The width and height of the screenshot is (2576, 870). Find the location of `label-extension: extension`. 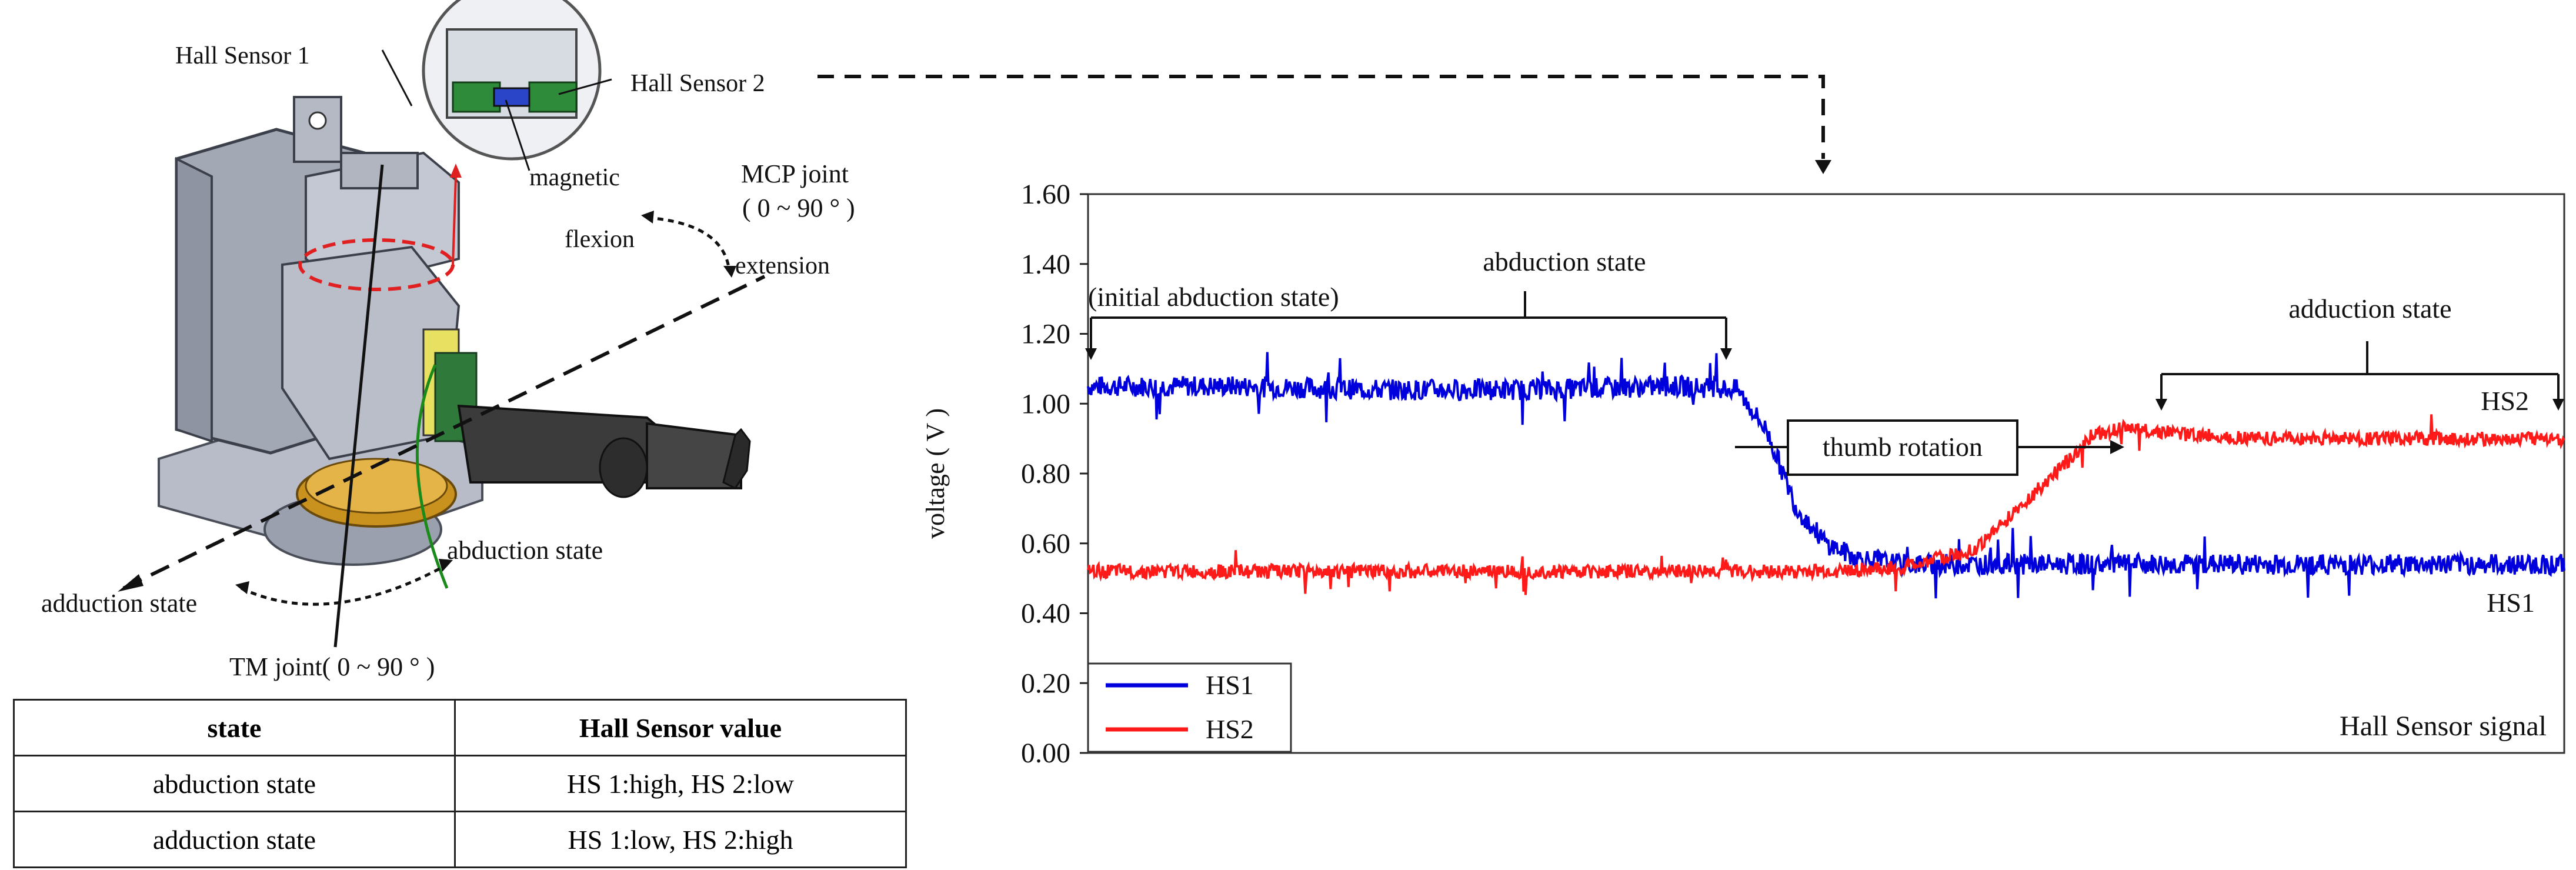

label-extension: extension is located at coordinates (782, 265).